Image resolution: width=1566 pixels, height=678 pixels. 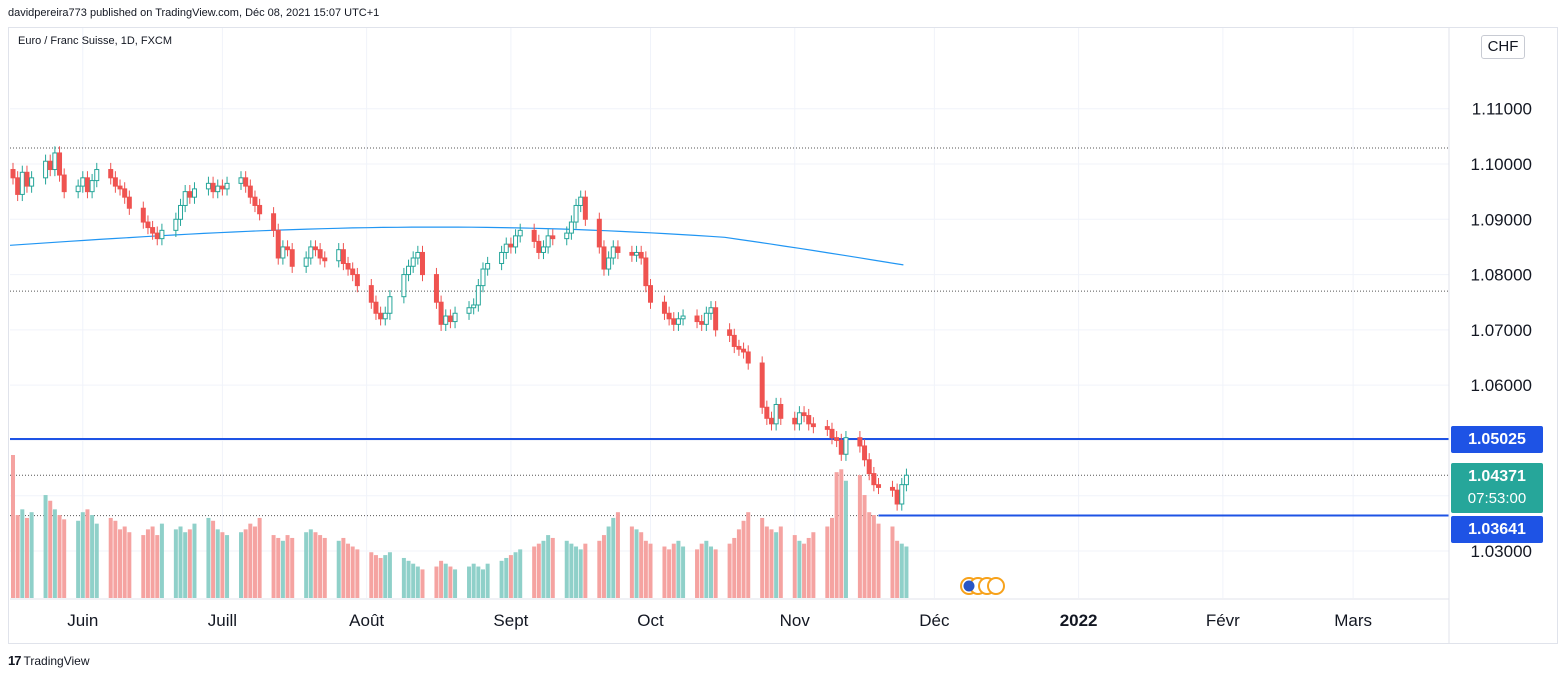 What do you see at coordinates (56, 660) in the screenshot?
I see `footer-brand-label: TradingView` at bounding box center [56, 660].